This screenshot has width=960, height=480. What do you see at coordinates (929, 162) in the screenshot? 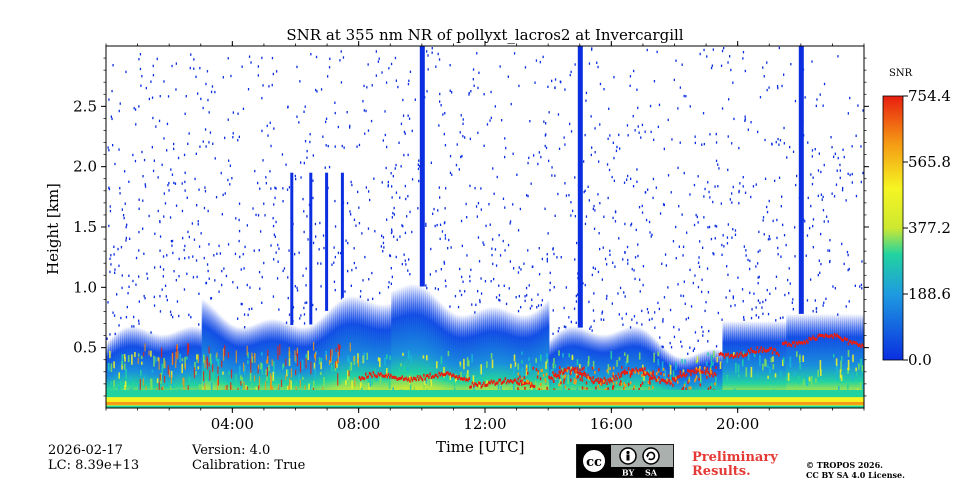
I see `colorbar-tick-label-3: 565.8` at bounding box center [929, 162].